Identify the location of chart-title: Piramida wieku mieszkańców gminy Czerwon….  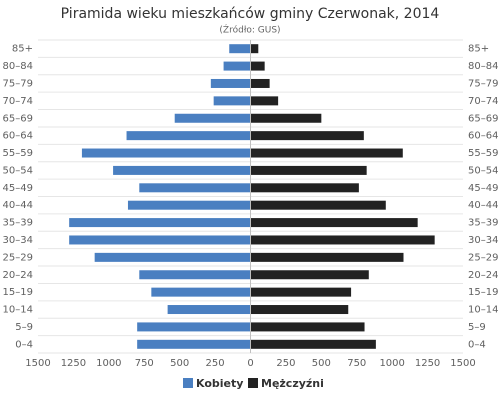
(250, 14).